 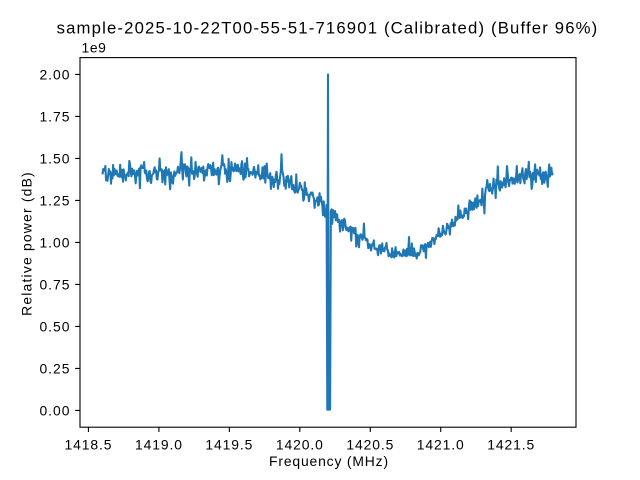 What do you see at coordinates (54, 410) in the screenshot?
I see `svg-text: 0.00` at bounding box center [54, 410].